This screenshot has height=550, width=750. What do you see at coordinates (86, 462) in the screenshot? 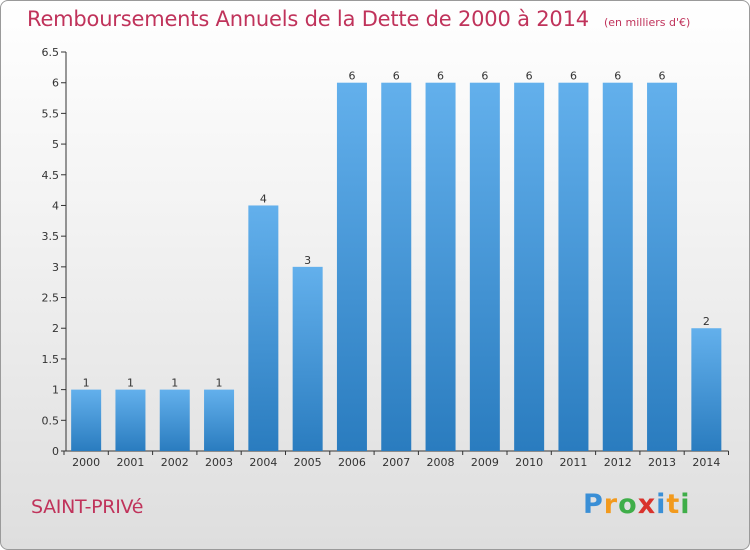
I see `x-tick-label: 2000` at bounding box center [86, 462].